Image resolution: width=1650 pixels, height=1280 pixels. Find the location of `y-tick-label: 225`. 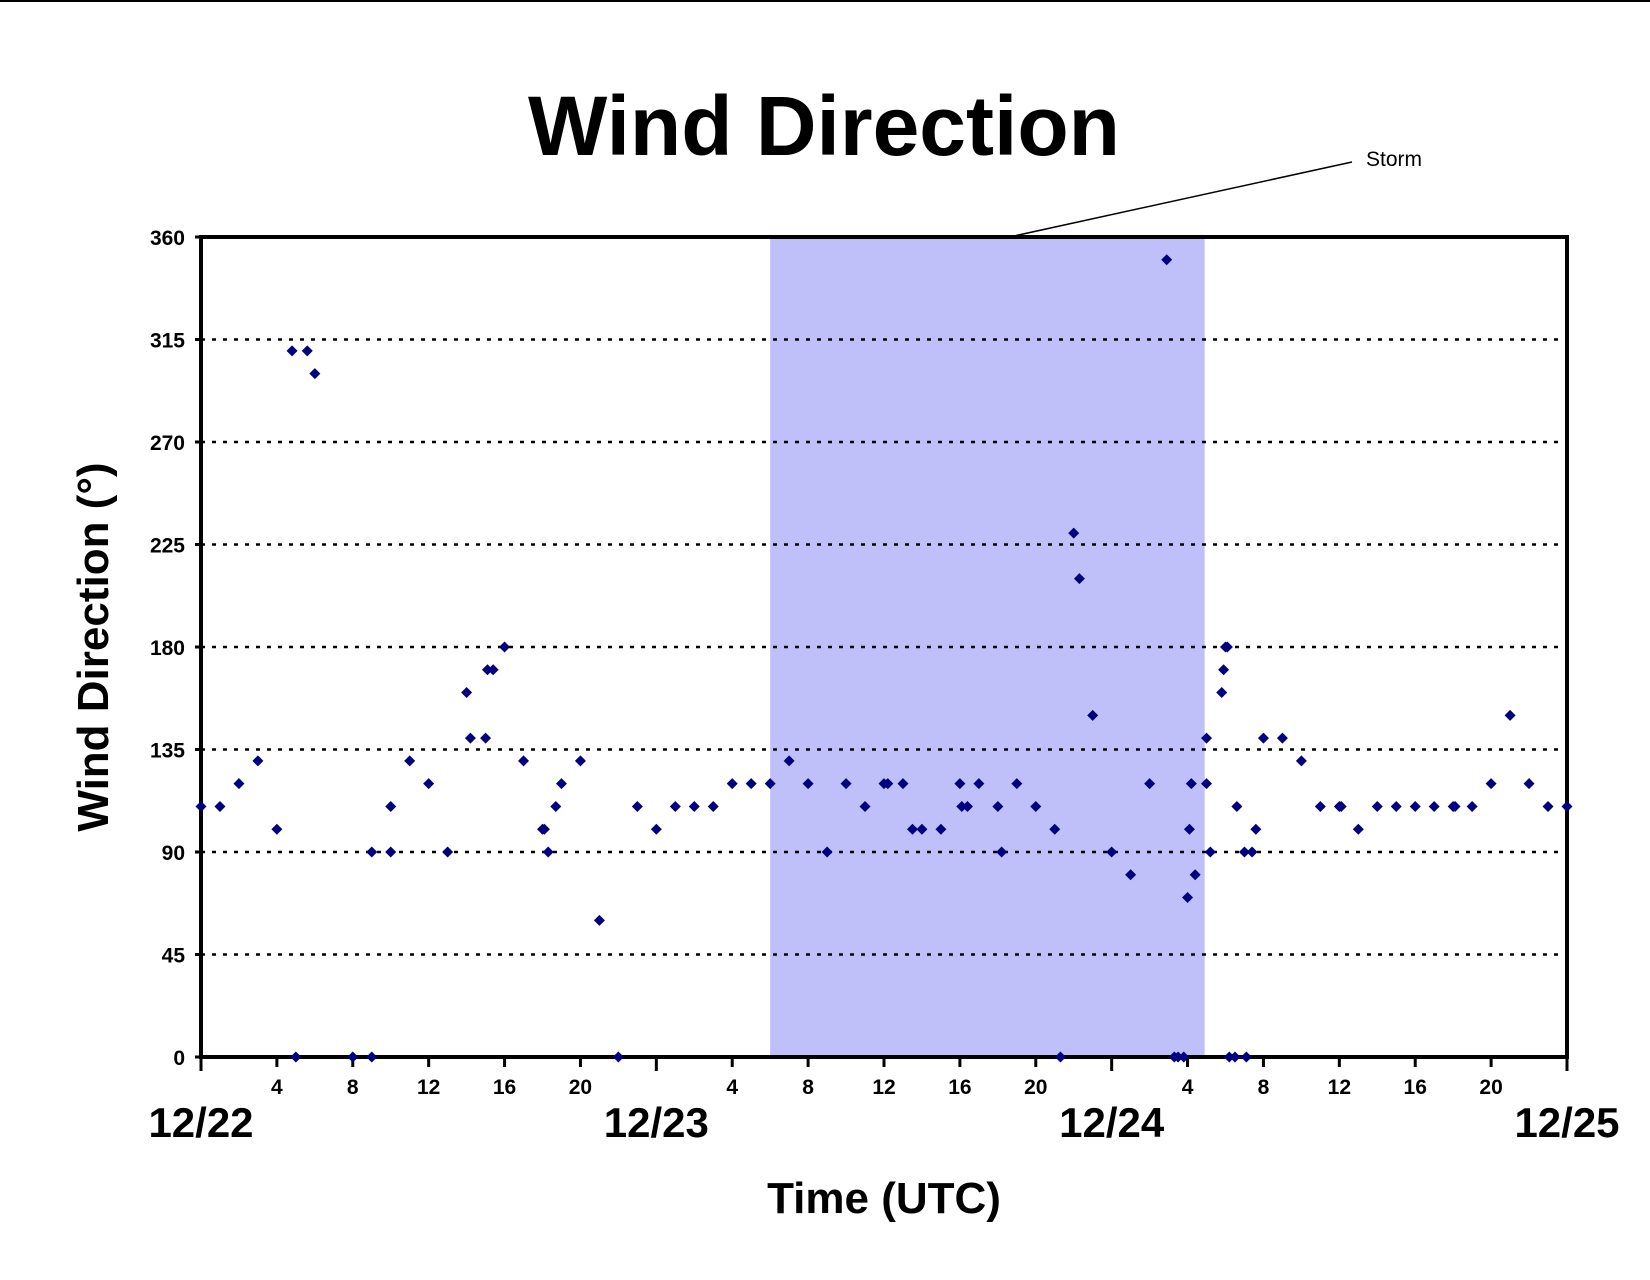

y-tick-label: 225 is located at coordinates (167, 546).